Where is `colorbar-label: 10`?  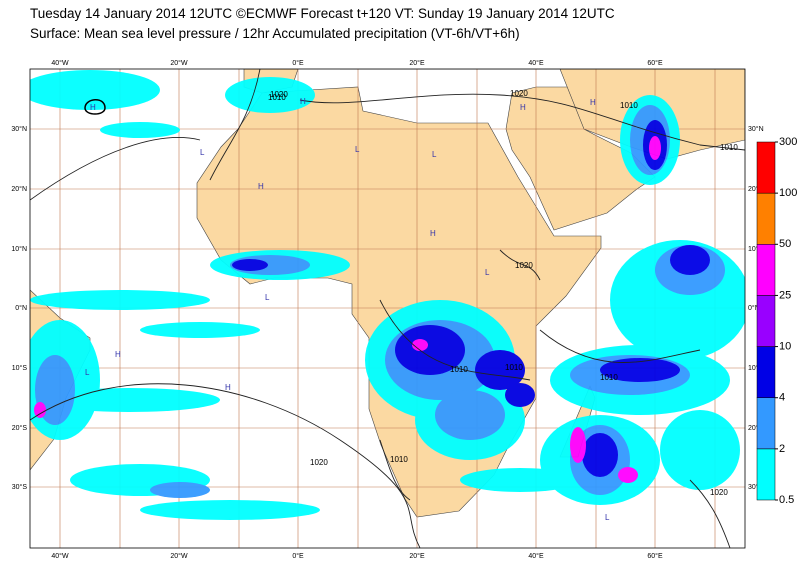
colorbar-label: 10 is located at coordinates (785, 346).